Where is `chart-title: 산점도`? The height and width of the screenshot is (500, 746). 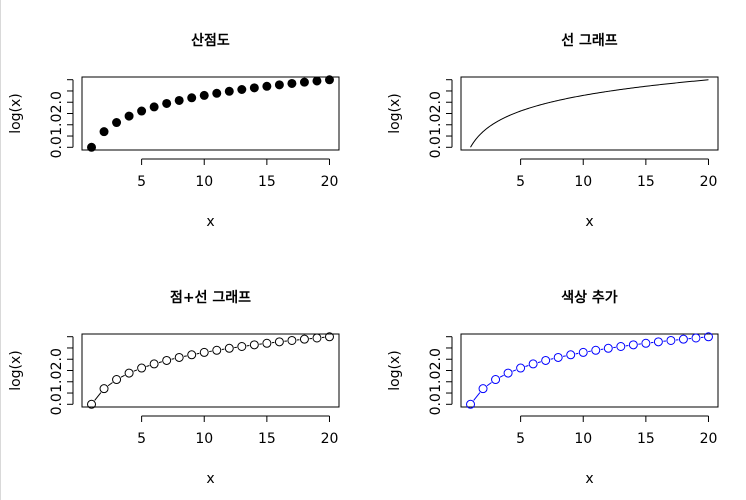 chart-title: 산점도 is located at coordinates (210, 40).